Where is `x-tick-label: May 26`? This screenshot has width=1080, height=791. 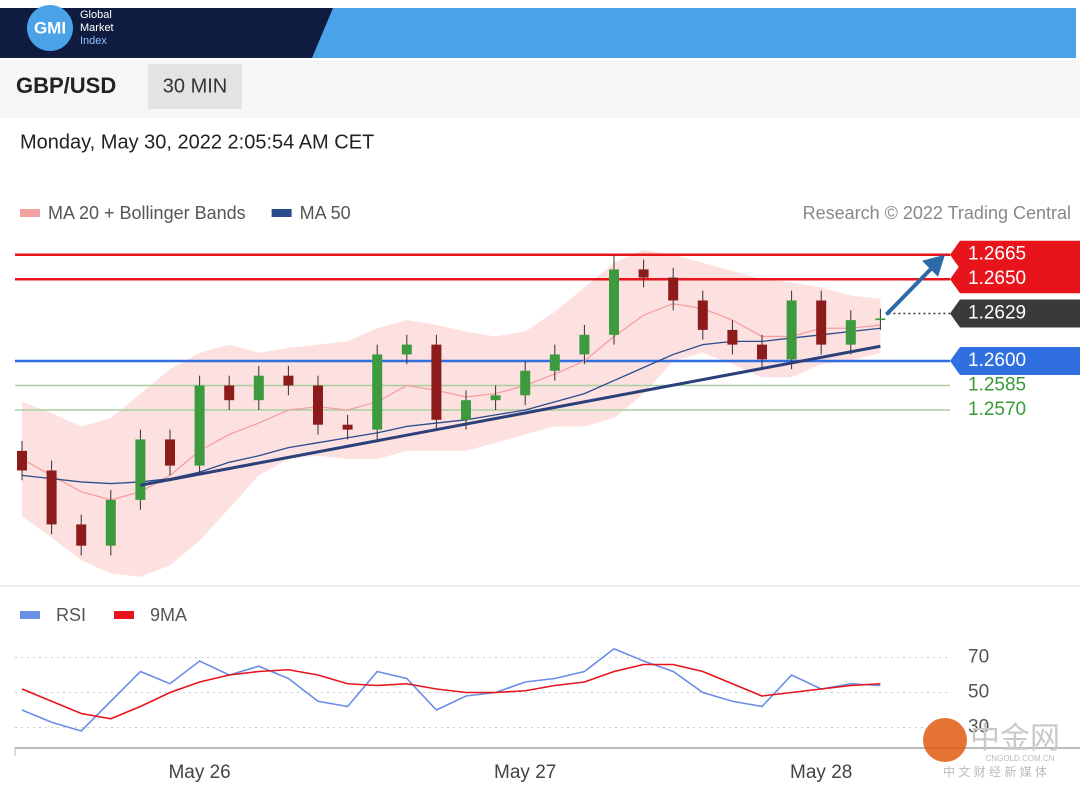
x-tick-label: May 26 is located at coordinates (199, 772).